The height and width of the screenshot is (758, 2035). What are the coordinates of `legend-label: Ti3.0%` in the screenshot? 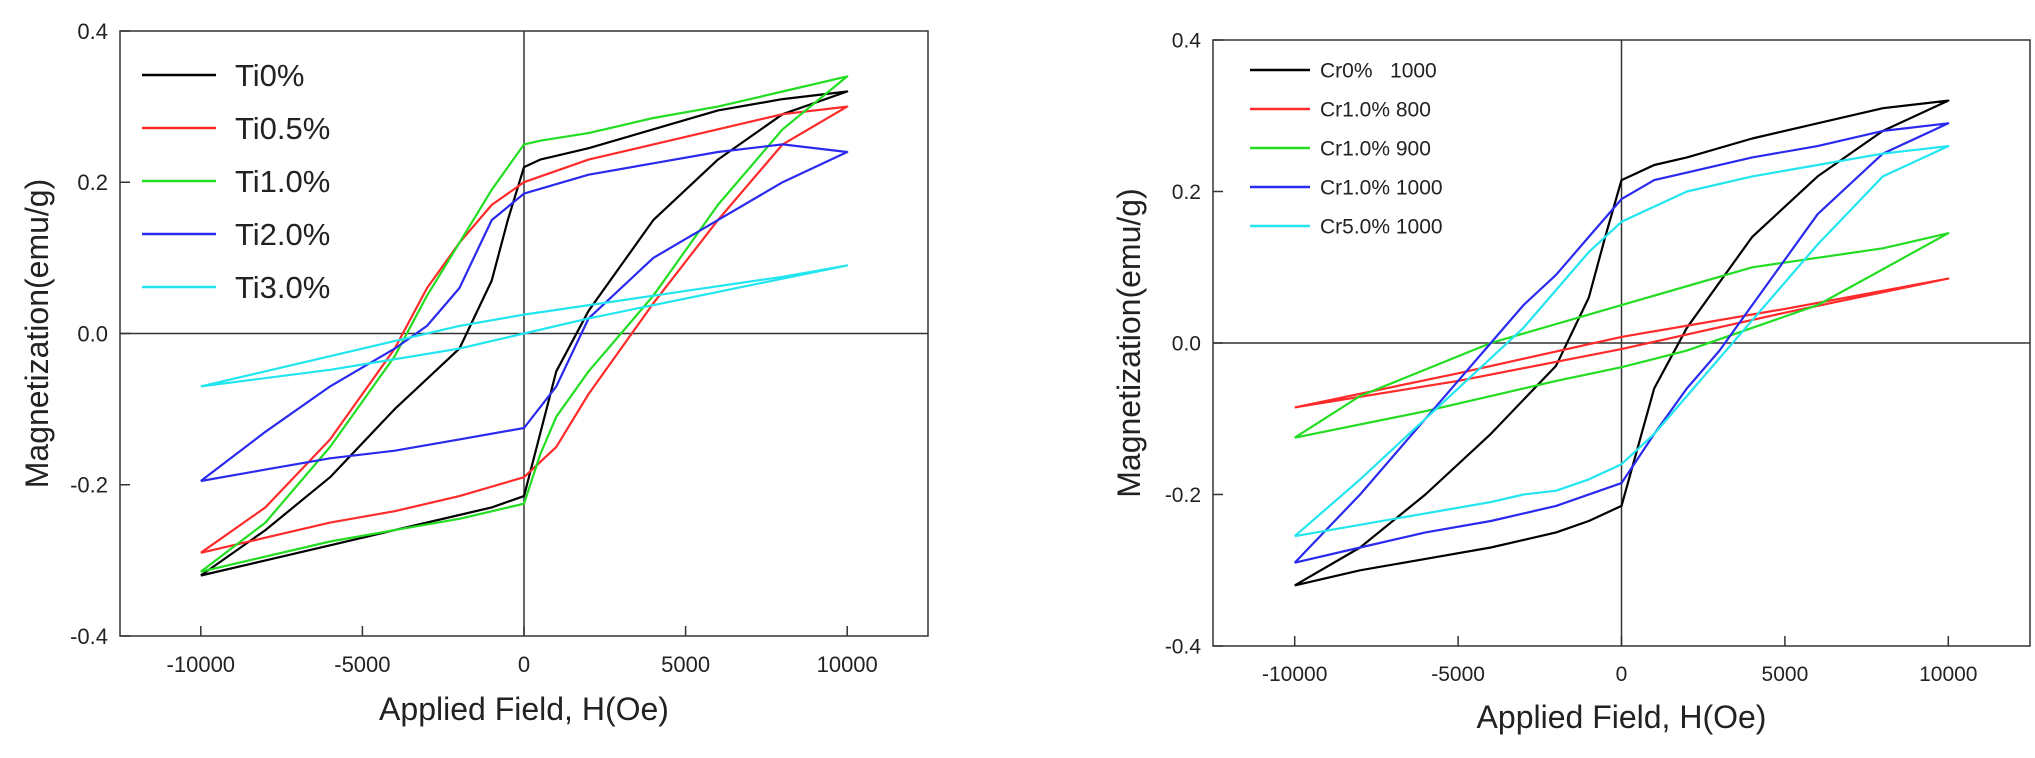 It's located at (282, 287).